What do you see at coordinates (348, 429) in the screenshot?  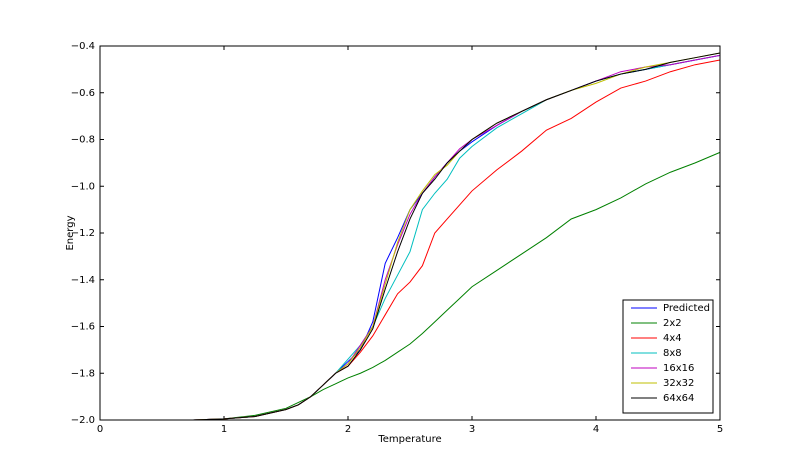 I see `x-tick-label: 2` at bounding box center [348, 429].